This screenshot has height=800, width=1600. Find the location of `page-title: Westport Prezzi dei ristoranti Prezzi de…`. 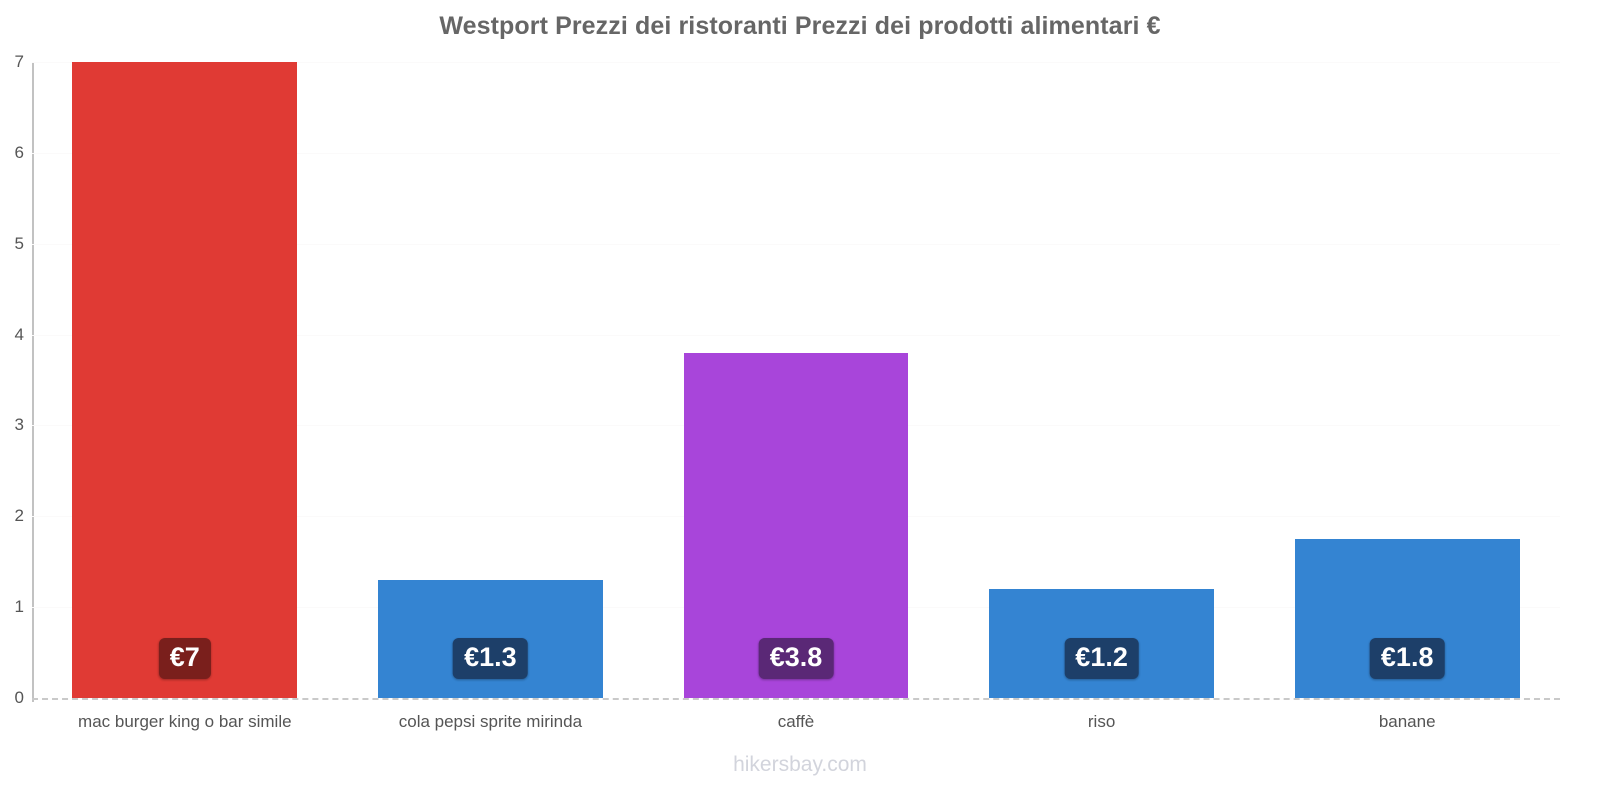

page-title: Westport Prezzi dei ristoranti Prezzi de… is located at coordinates (800, 26).